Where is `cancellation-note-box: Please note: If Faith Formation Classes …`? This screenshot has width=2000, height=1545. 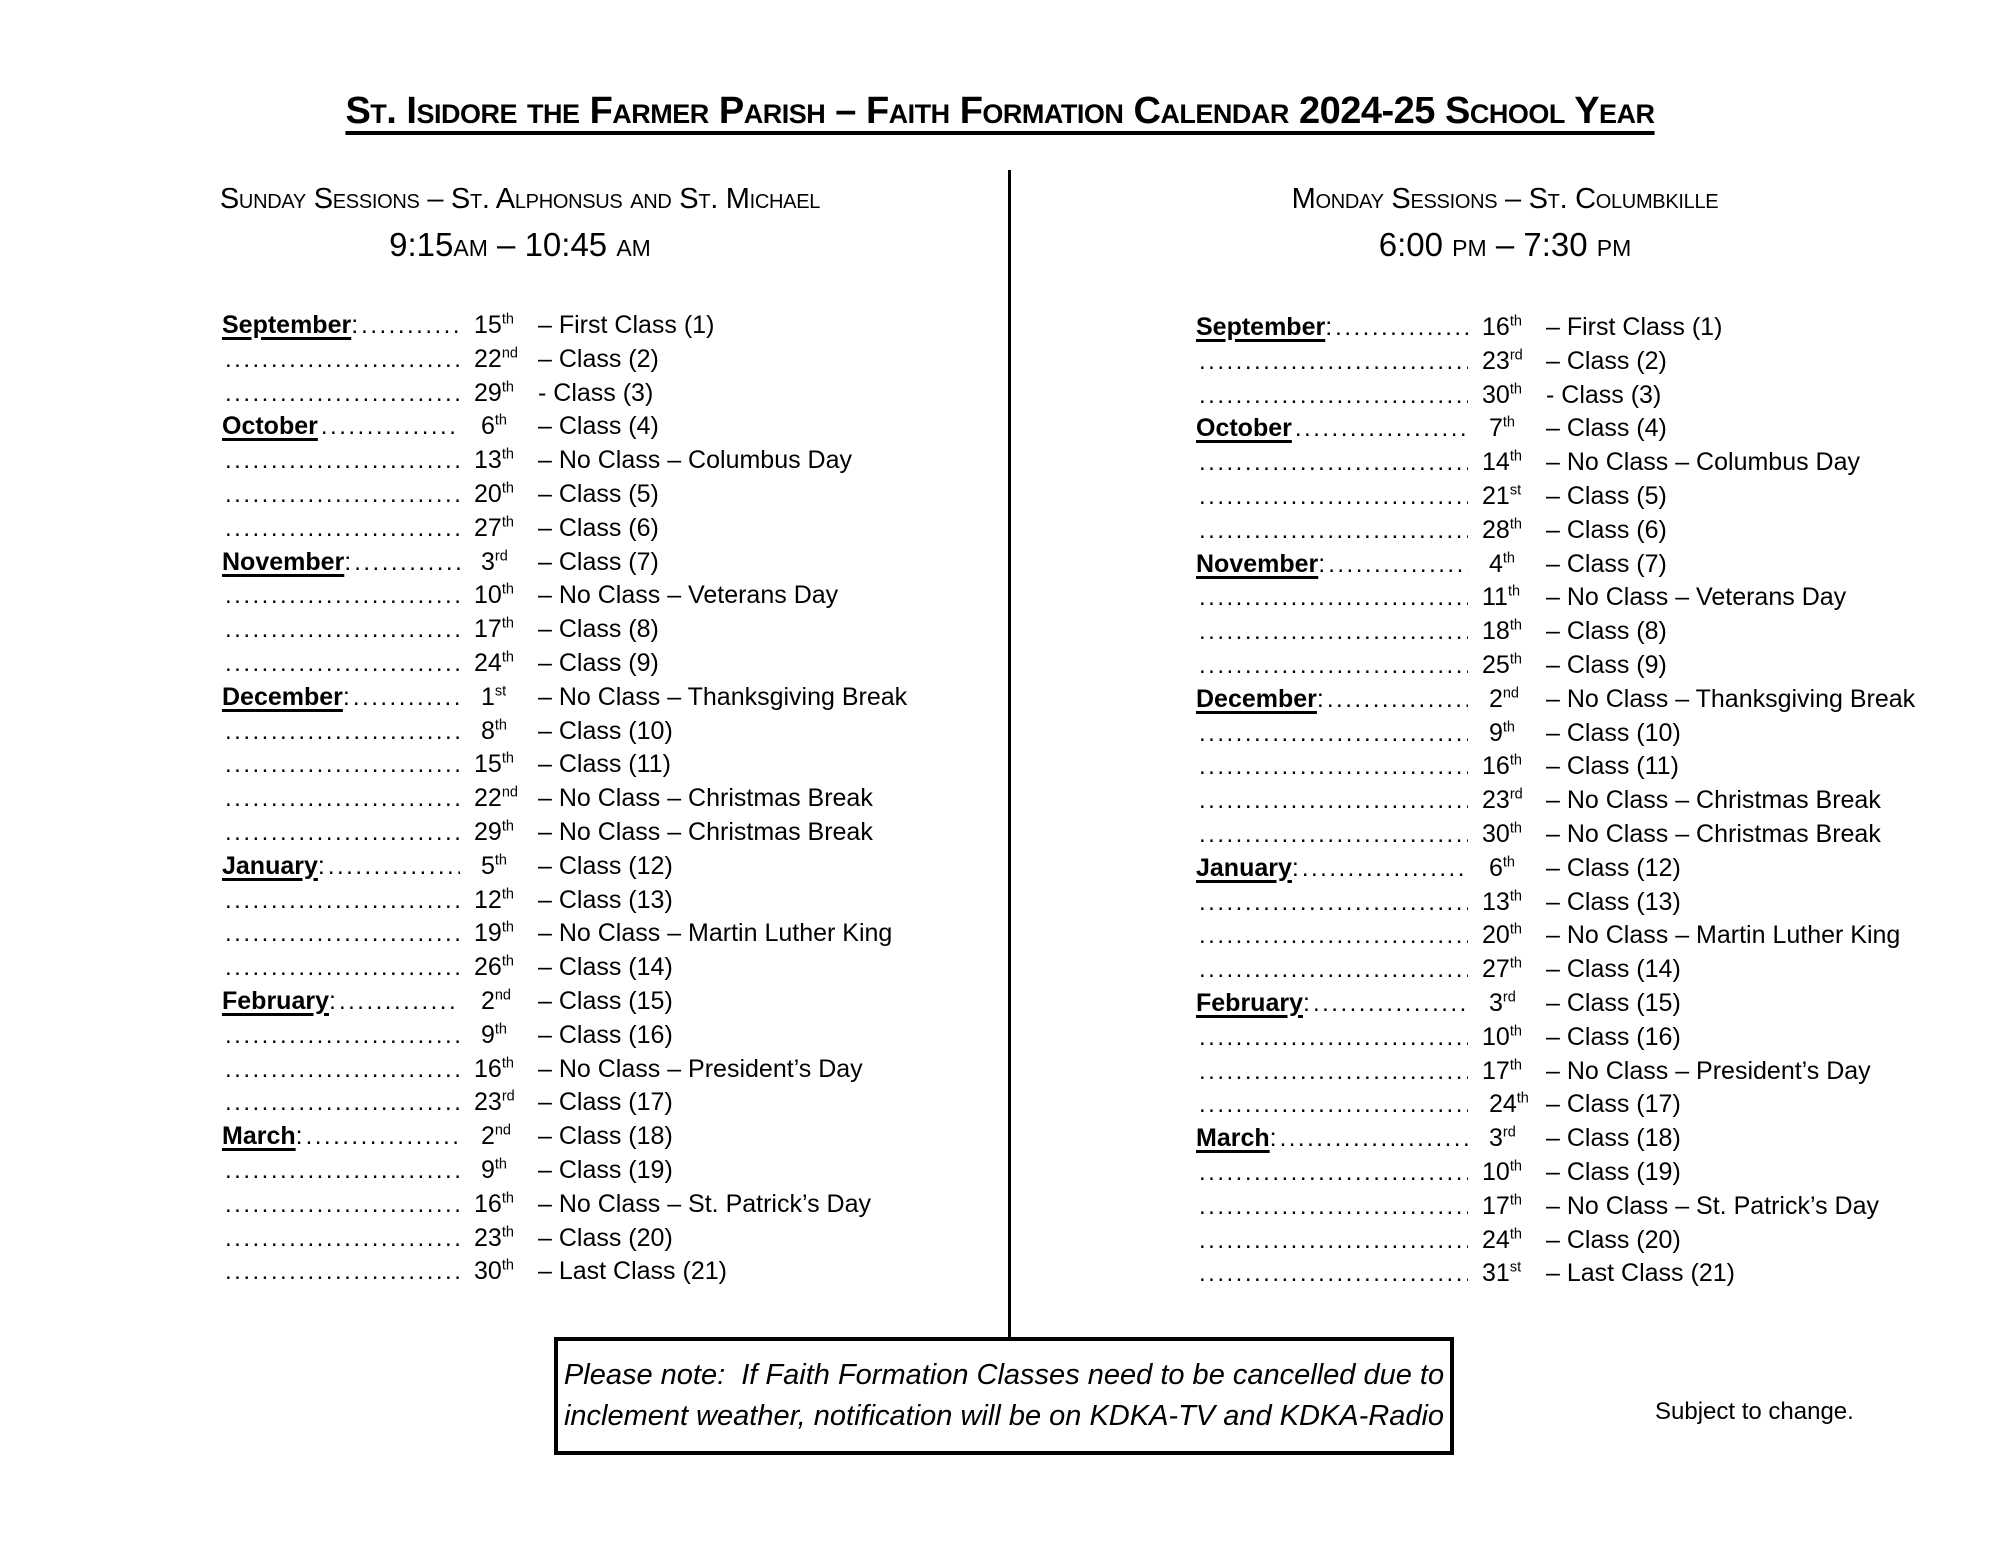 cancellation-note-box: Please note: If Faith Formation Classes … is located at coordinates (1004, 1396).